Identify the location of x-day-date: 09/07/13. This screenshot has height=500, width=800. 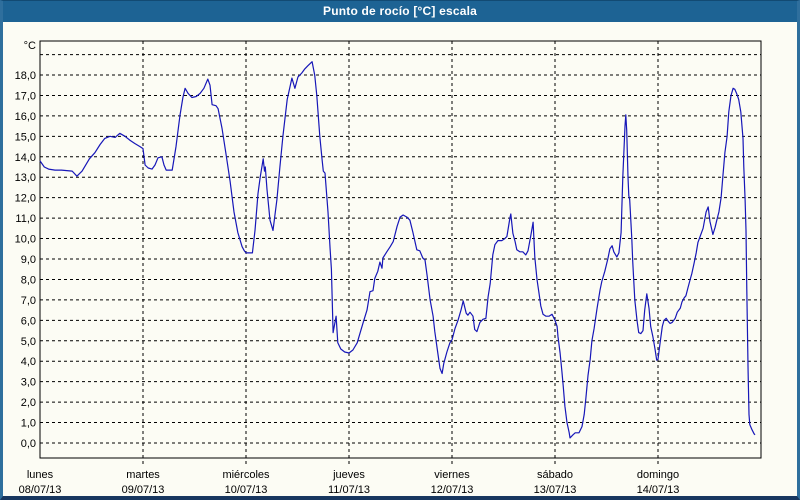
(143, 490).